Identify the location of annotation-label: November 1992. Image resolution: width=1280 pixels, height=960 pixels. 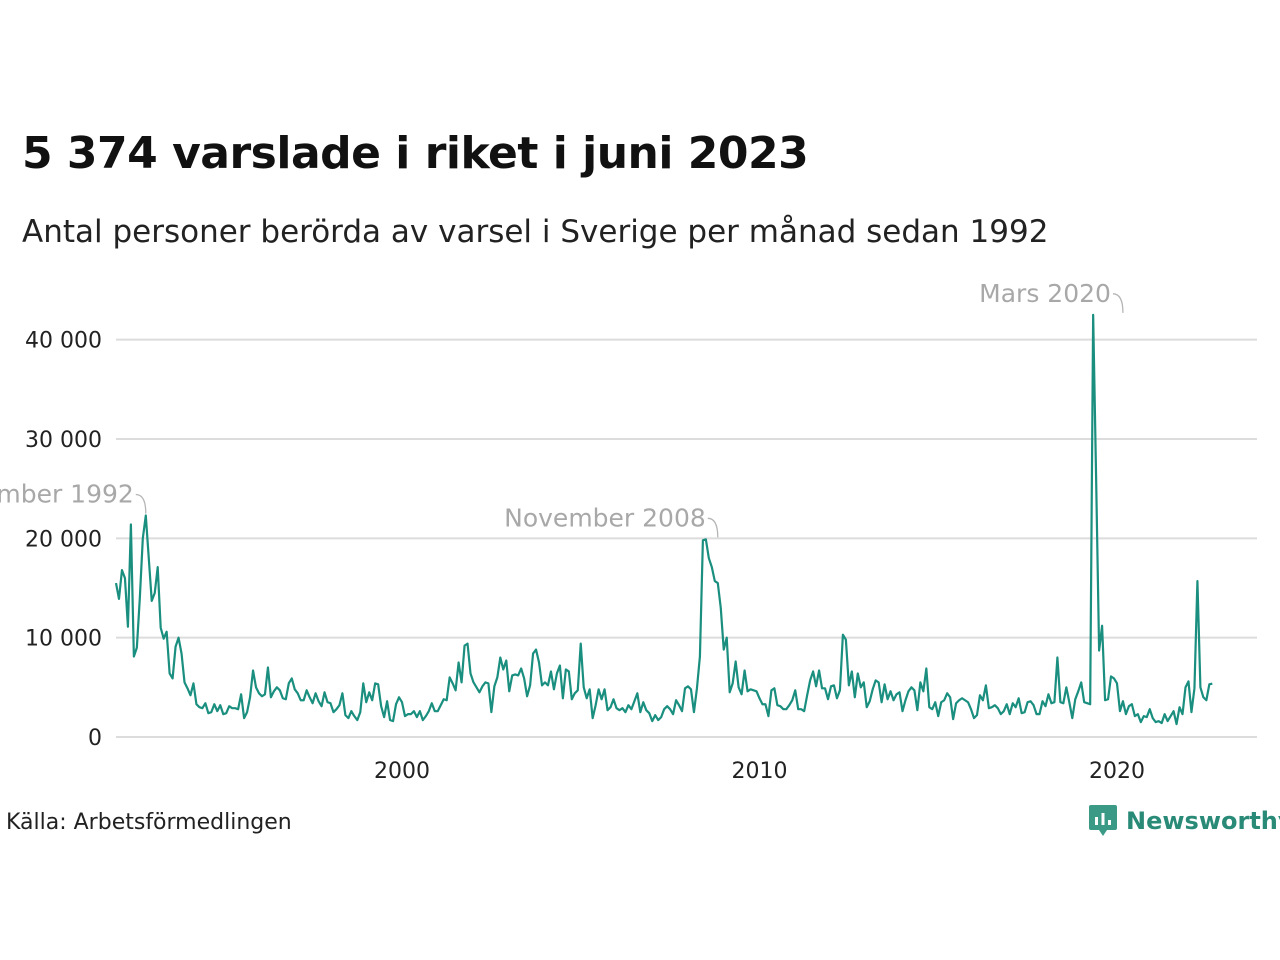
(67, 493).